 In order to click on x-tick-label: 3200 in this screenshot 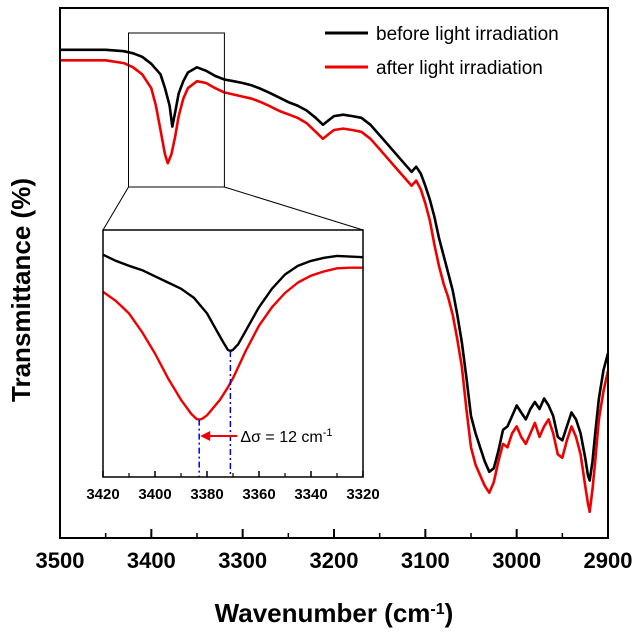, I will do `click(334, 560)`.